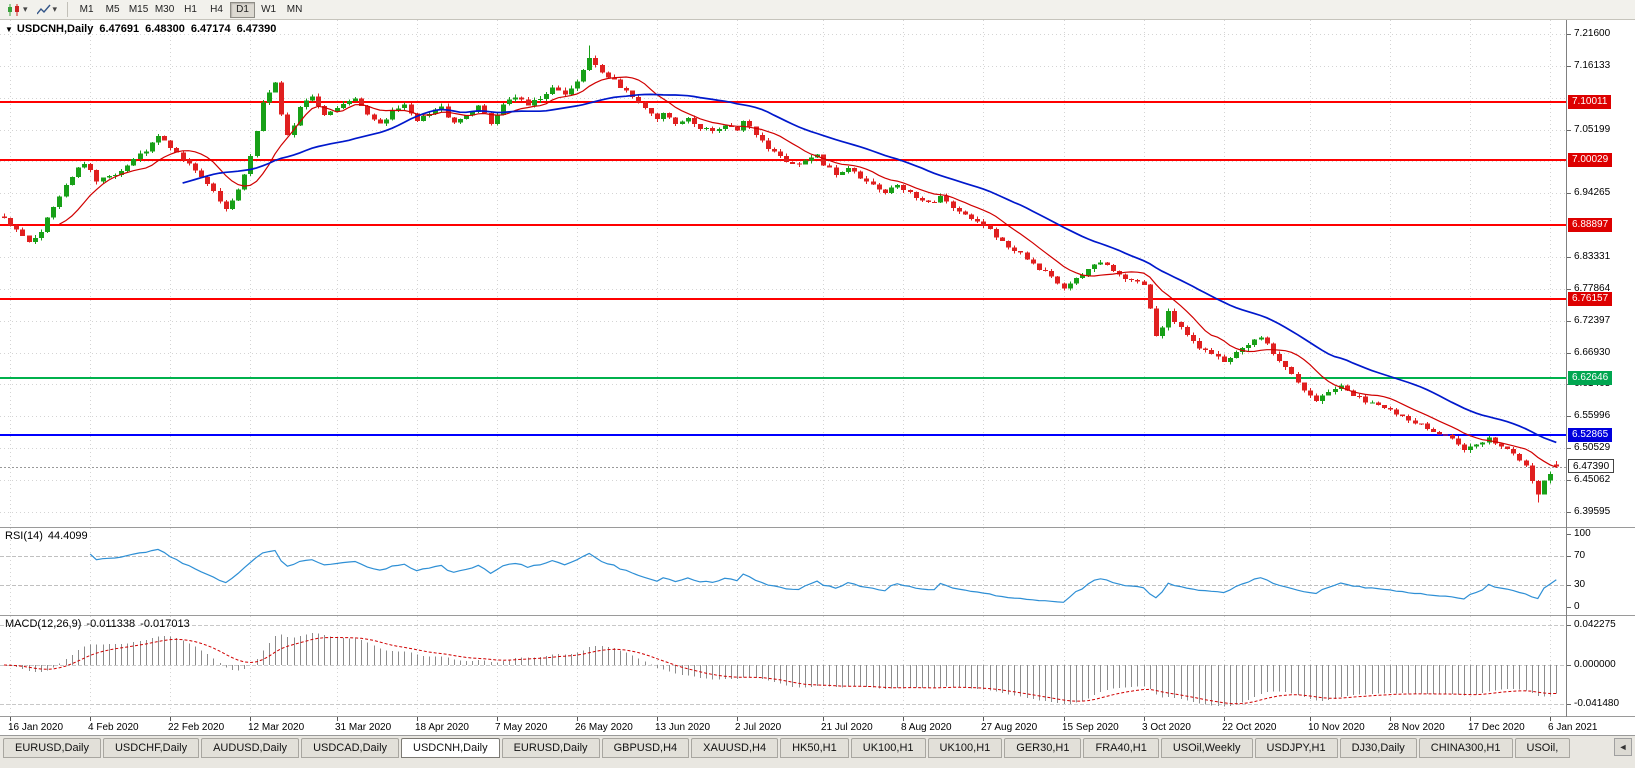  Describe the element at coordinates (36, 727) in the screenshot. I see `date-label: 16 Jan 2020` at that location.